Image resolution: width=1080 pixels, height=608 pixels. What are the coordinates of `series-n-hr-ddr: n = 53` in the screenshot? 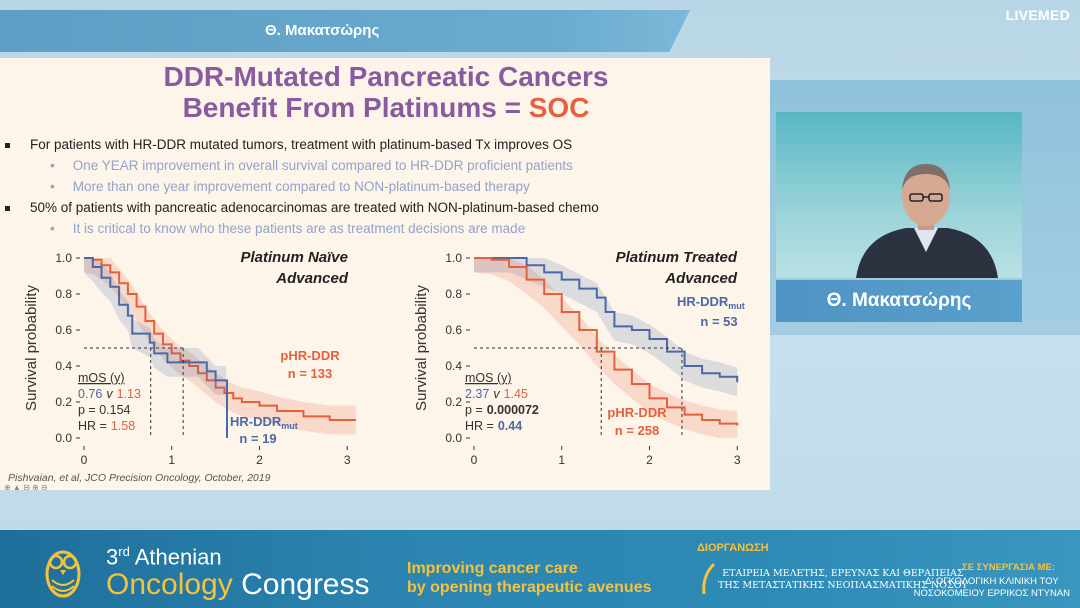 It's located at (718, 321).